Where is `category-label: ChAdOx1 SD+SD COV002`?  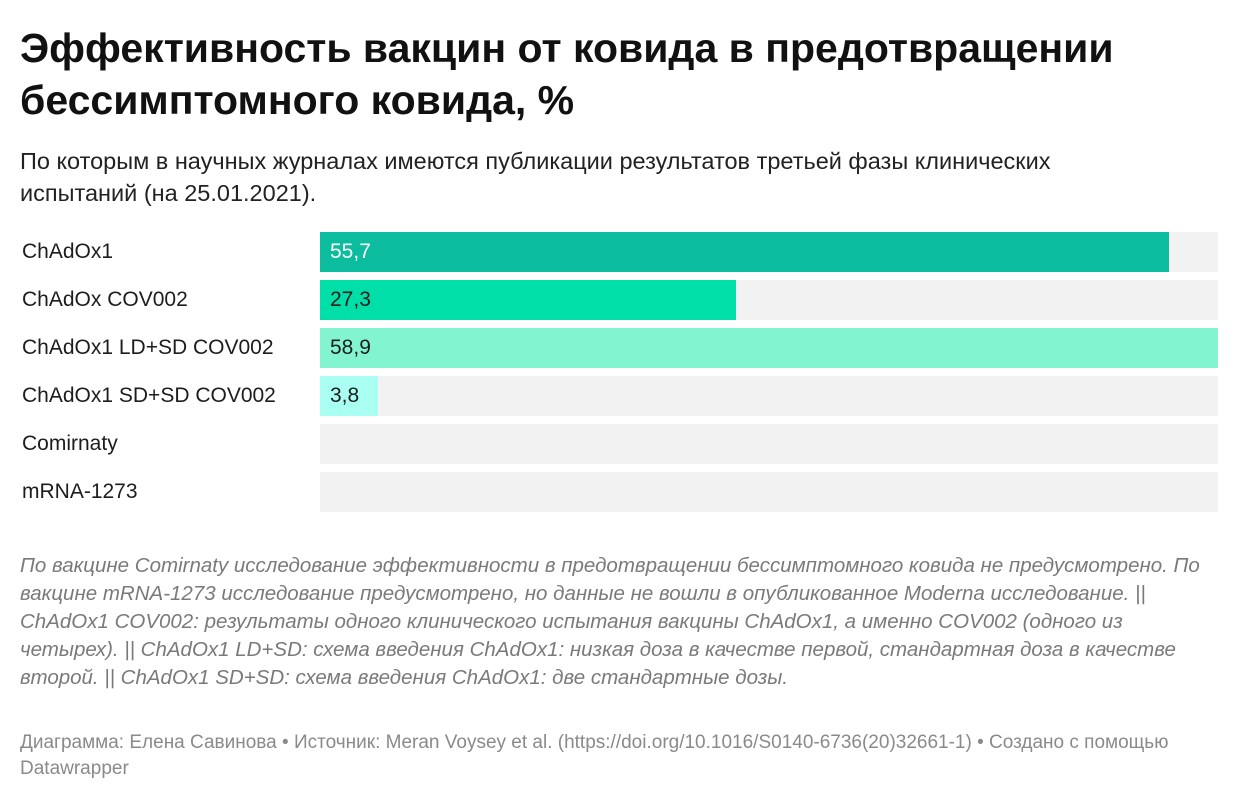
category-label: ChAdOx1 SD+SD COV002 is located at coordinates (149, 395).